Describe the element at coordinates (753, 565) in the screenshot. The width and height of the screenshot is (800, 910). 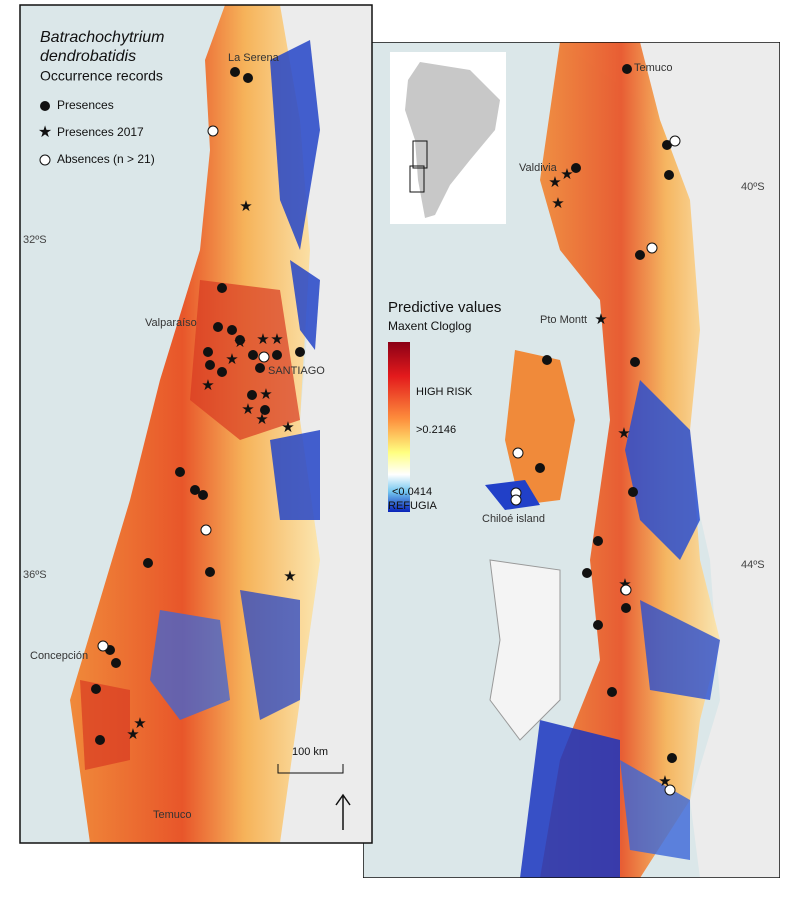
I see `latitude-label: 44ºS` at that location.